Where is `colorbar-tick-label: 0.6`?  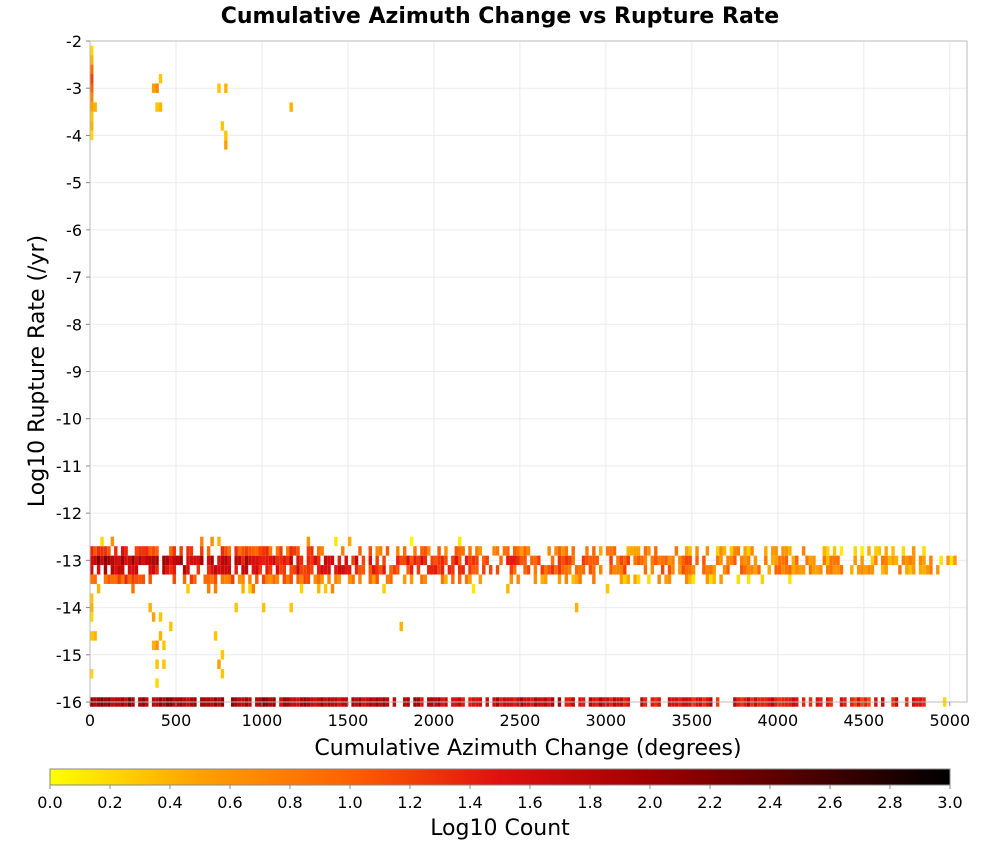 colorbar-tick-label: 0.6 is located at coordinates (229, 802).